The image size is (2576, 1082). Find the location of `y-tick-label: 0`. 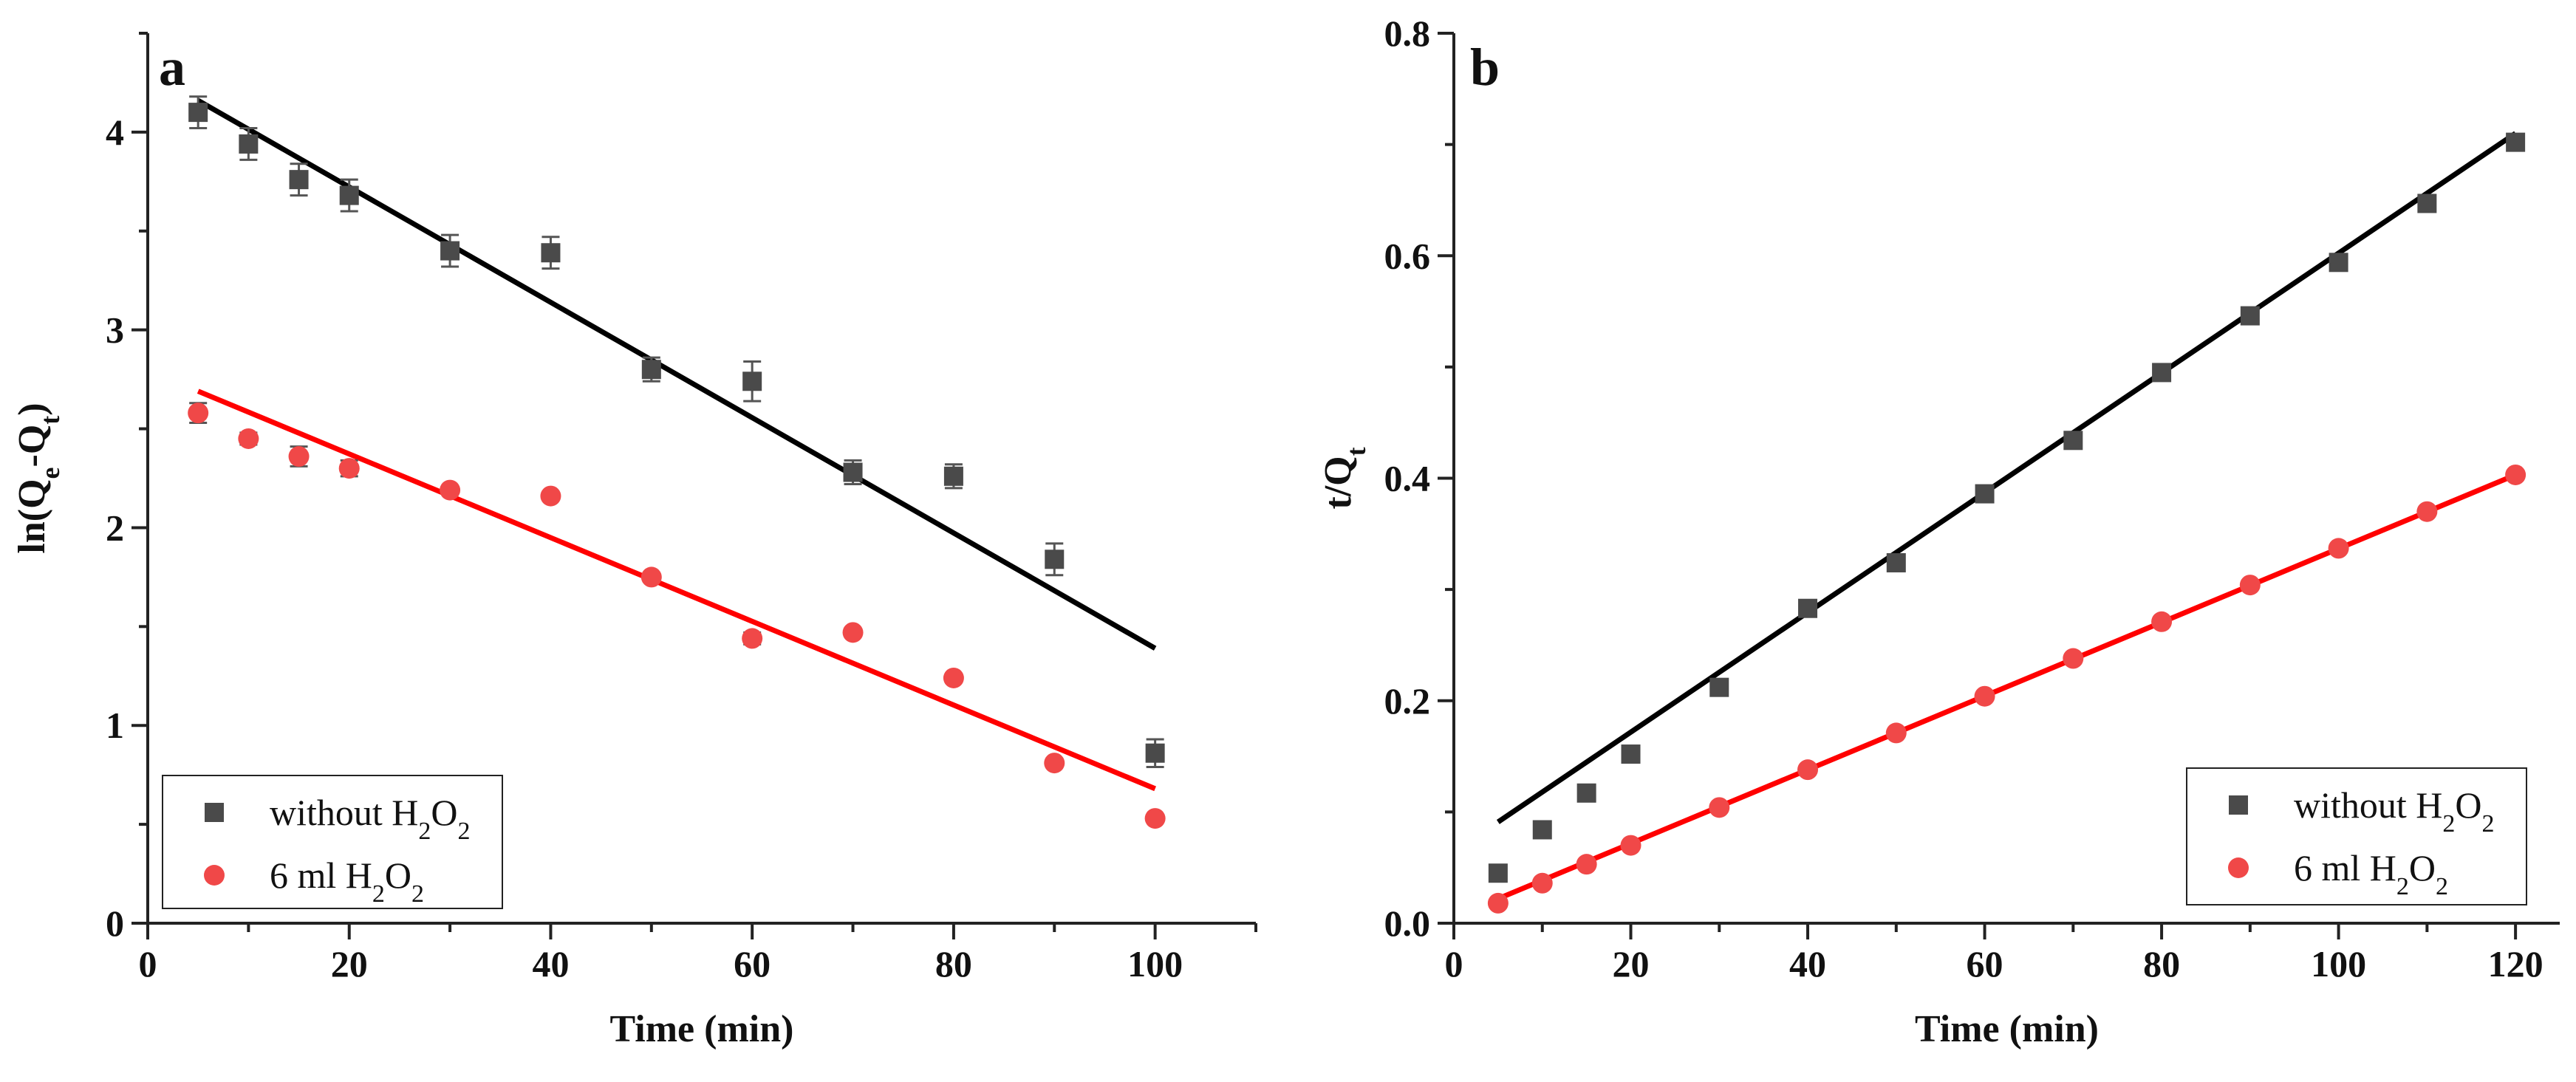

y-tick-label: 0 is located at coordinates (115, 923).